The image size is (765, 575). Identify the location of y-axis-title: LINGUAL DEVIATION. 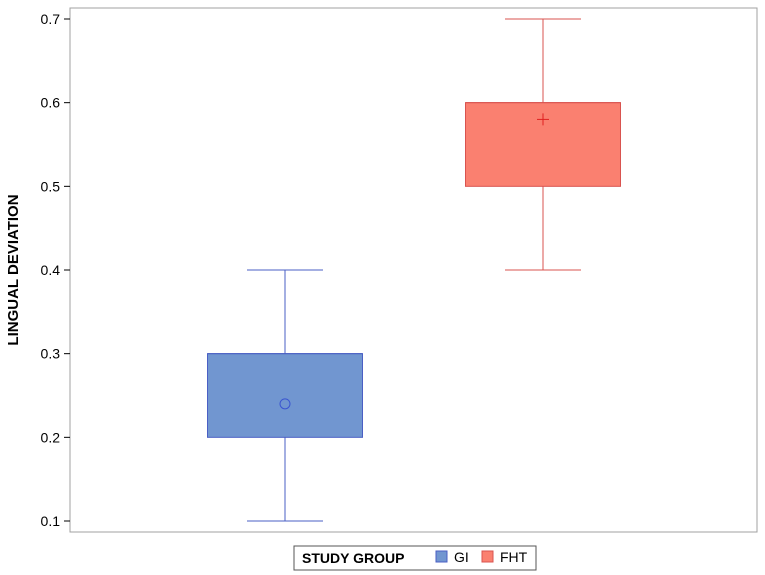
(13, 269).